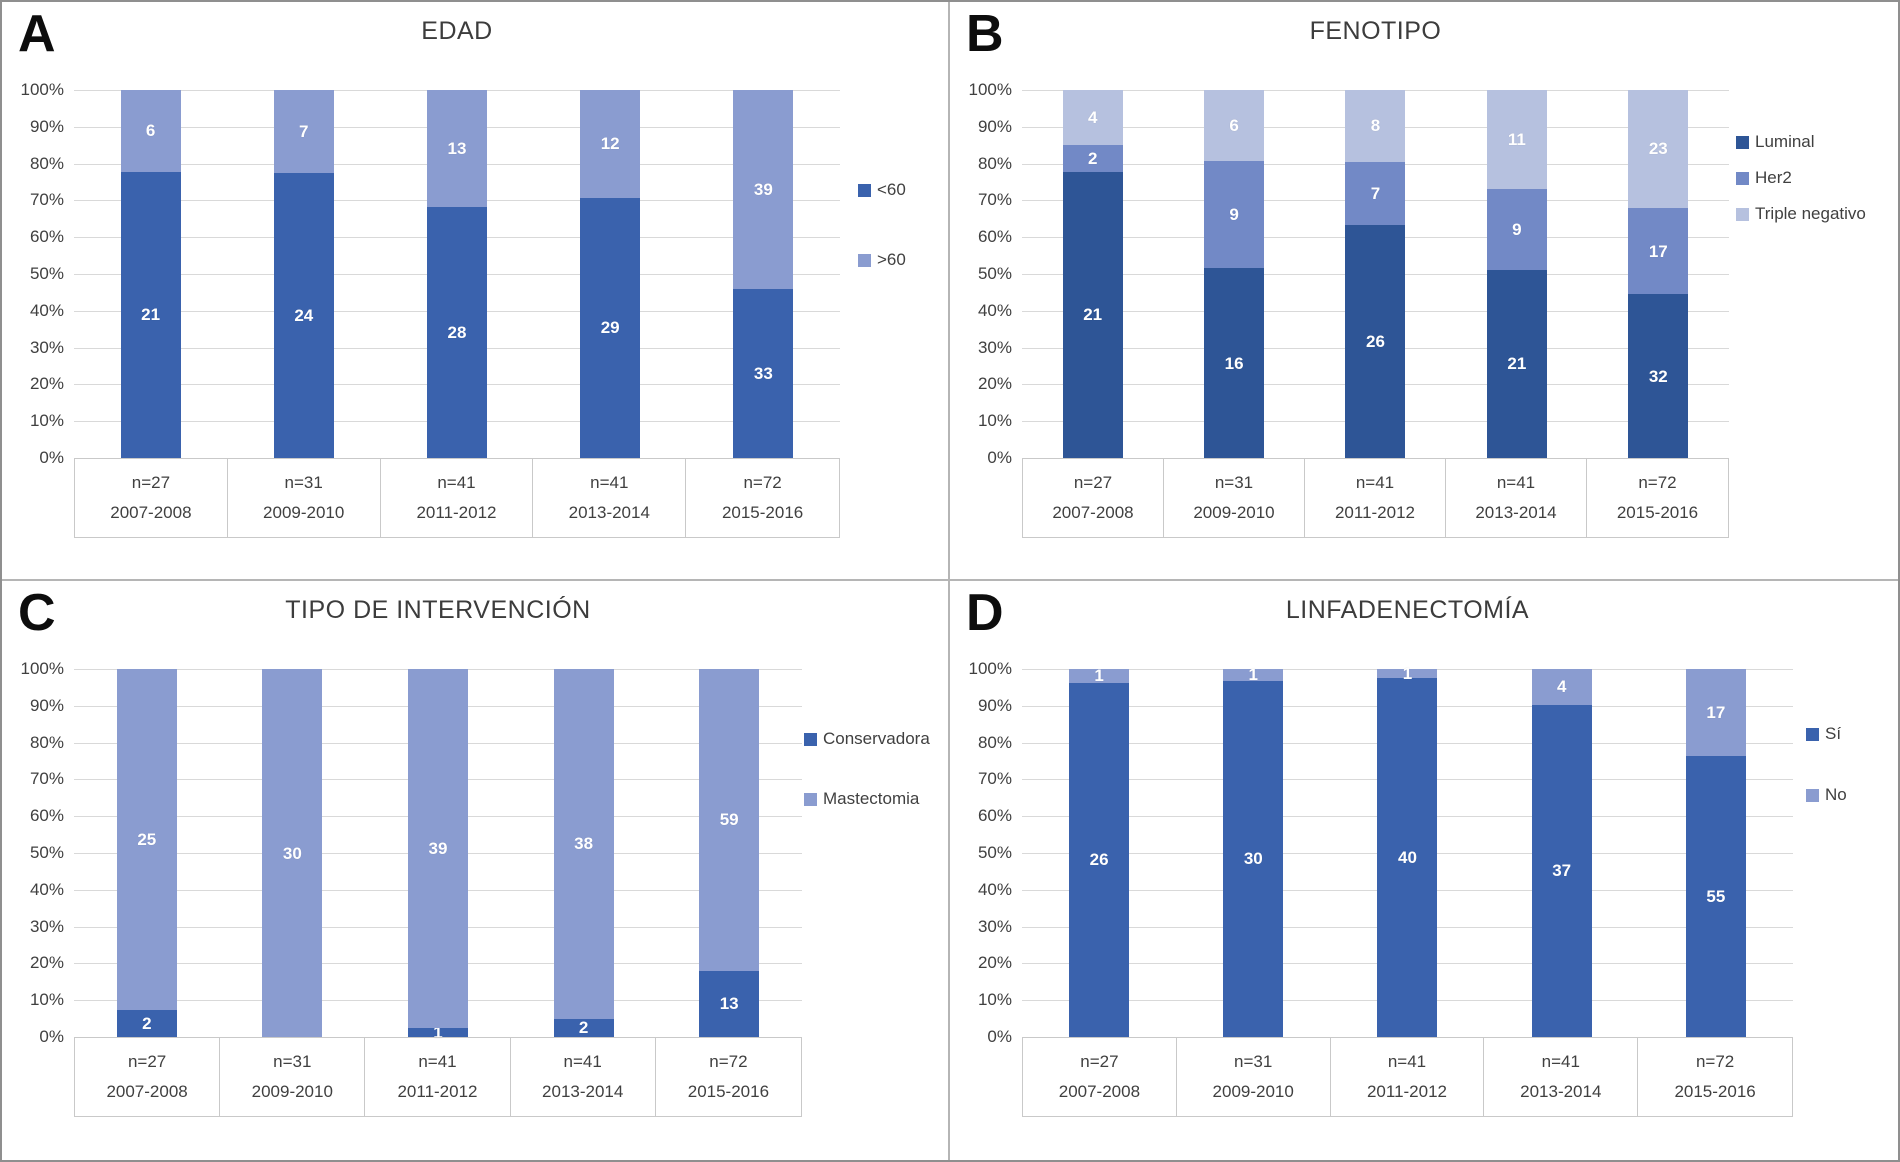 The height and width of the screenshot is (1162, 1900). I want to click on stacked-bar: 2 25, so click(146, 853).